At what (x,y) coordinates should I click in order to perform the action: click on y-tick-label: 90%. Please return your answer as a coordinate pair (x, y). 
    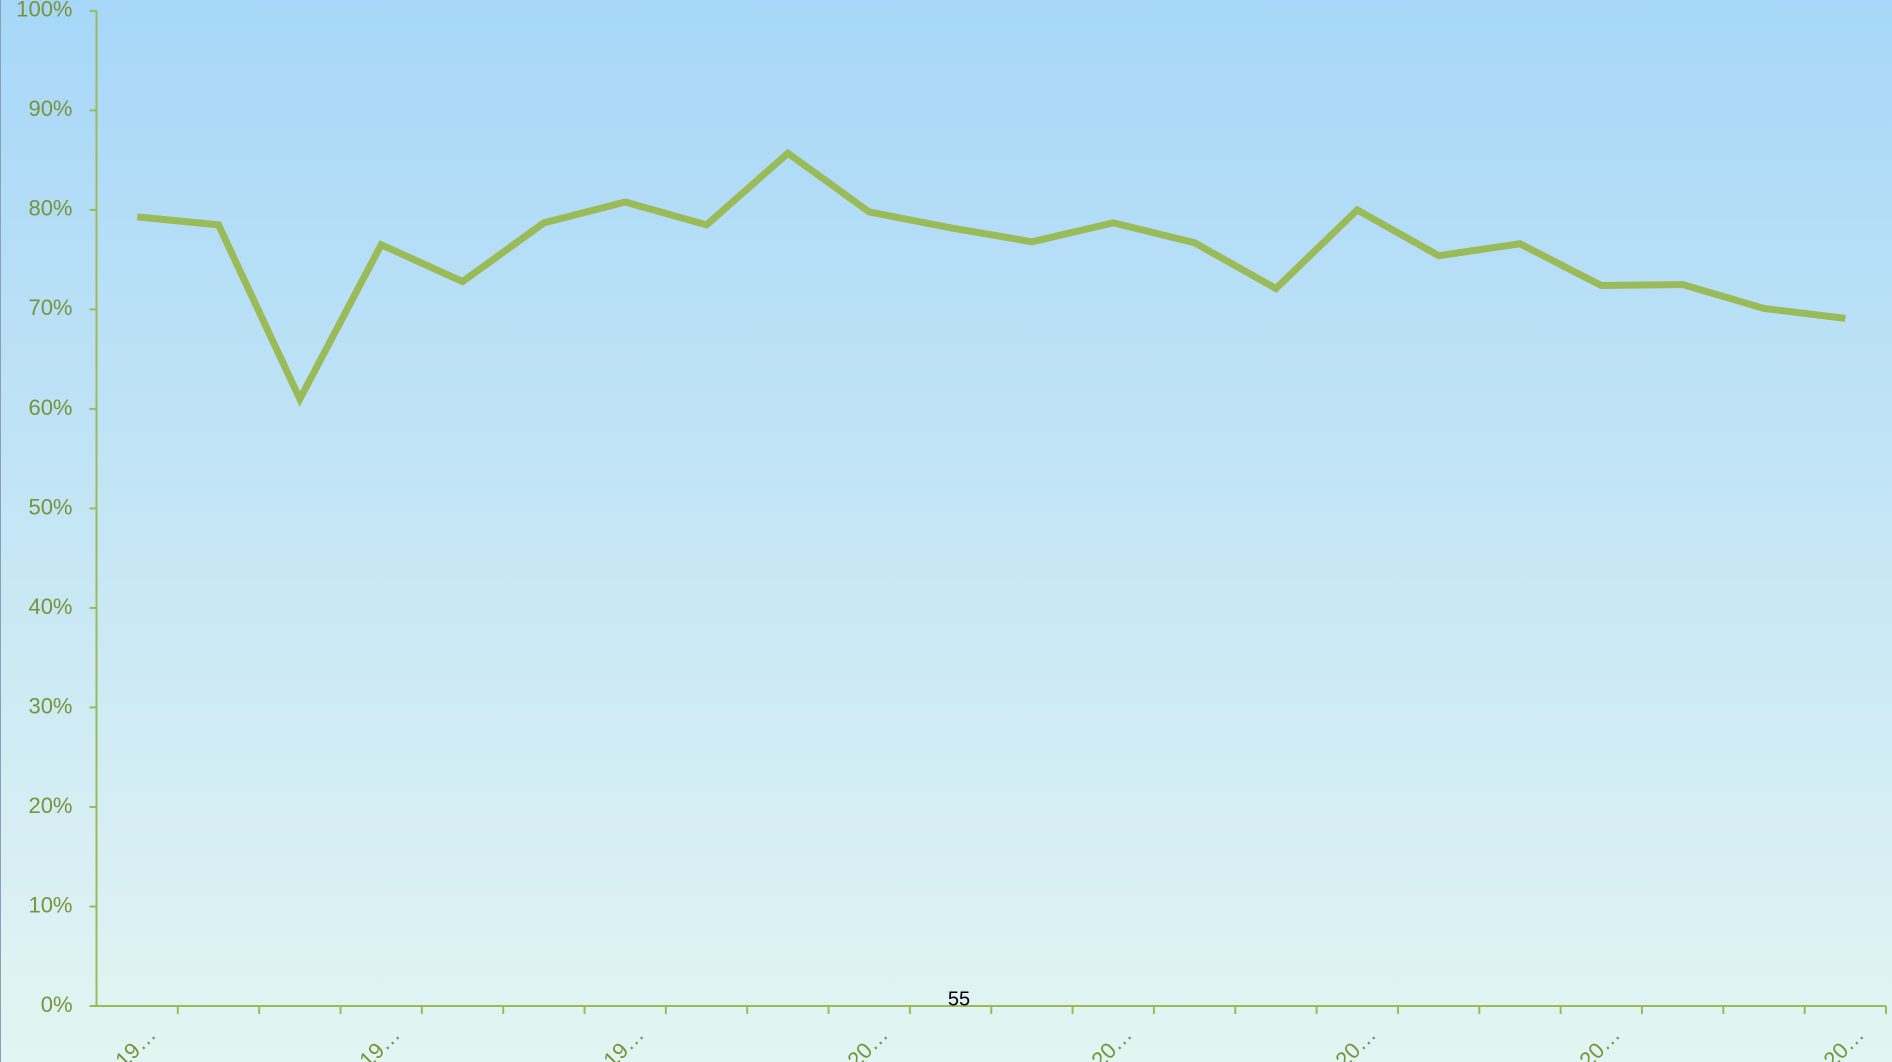
    Looking at the image, I should click on (50, 108).